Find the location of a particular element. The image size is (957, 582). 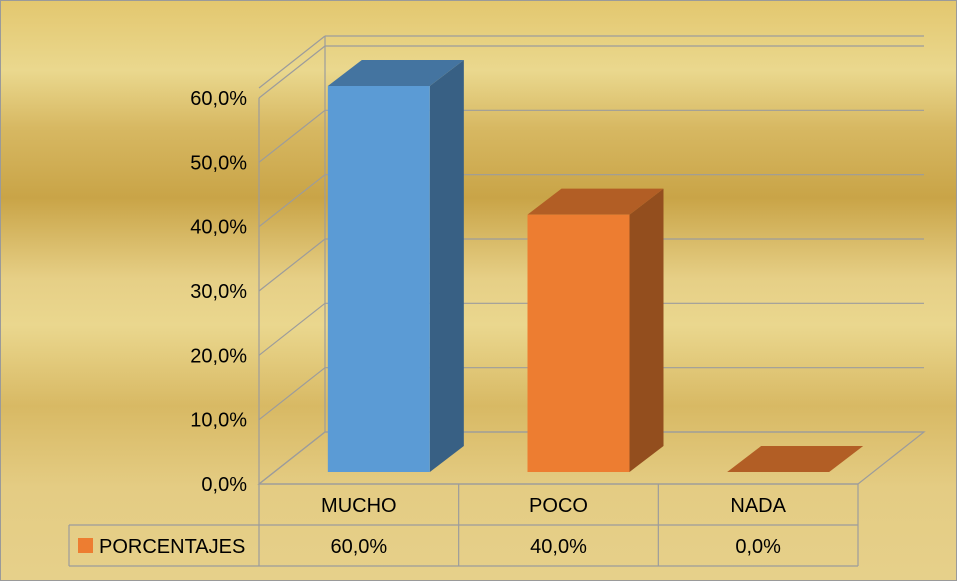

y-axis-ticks: 0,0% 10,0% 20,0% 30,0% 40,0% 50,0% 60,0% is located at coordinates (218, 292).